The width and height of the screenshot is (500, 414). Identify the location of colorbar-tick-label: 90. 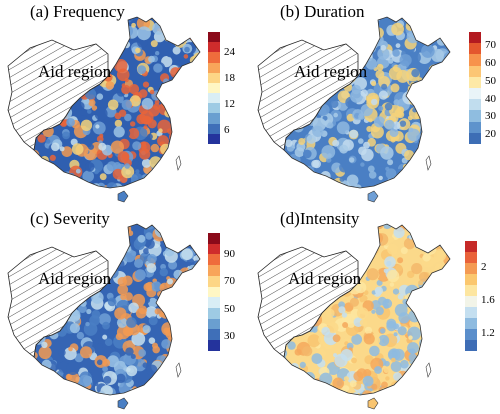
(229, 253).